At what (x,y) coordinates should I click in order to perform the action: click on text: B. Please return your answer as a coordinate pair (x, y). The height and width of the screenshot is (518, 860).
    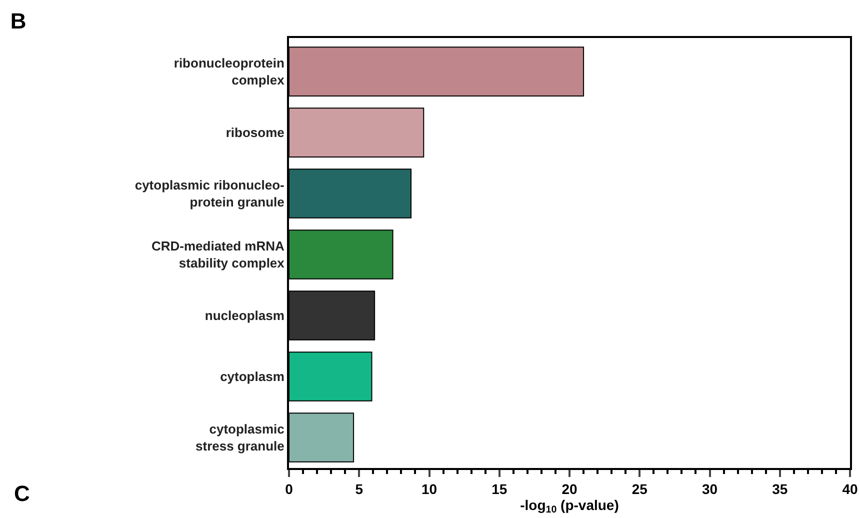
    Looking at the image, I should click on (18, 21).